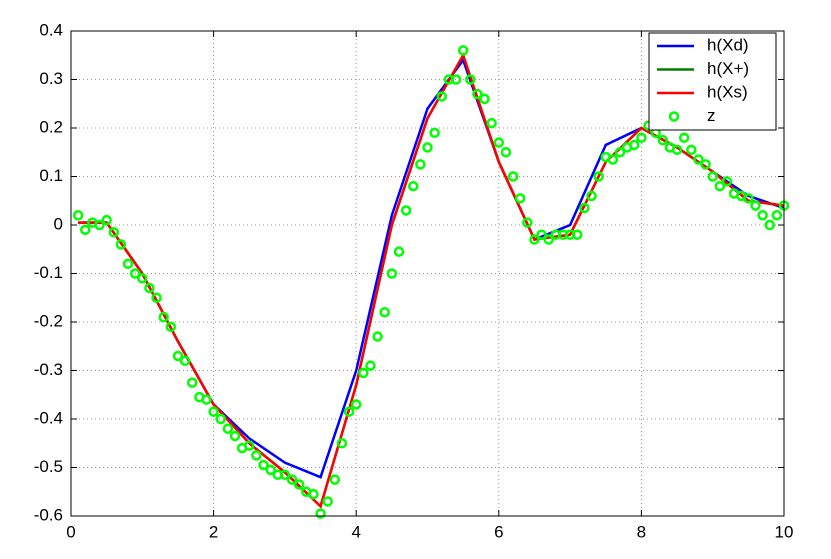  Describe the element at coordinates (51, 126) in the screenshot. I see `y-tick-label: 0.2` at that location.